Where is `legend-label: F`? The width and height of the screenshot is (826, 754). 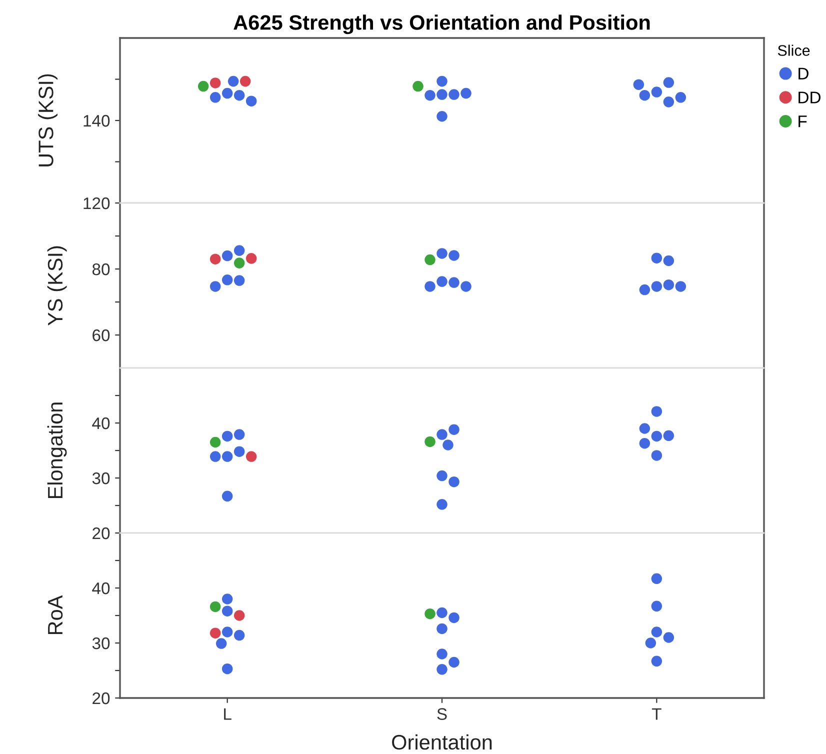
legend-label: F is located at coordinates (802, 122).